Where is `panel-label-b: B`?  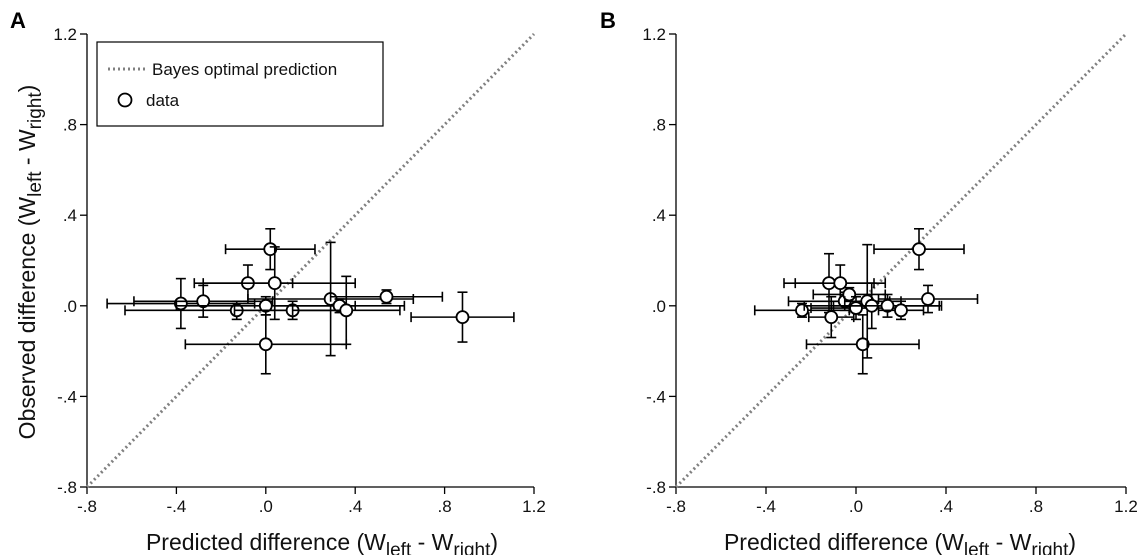
panel-label-b: B is located at coordinates (608, 20).